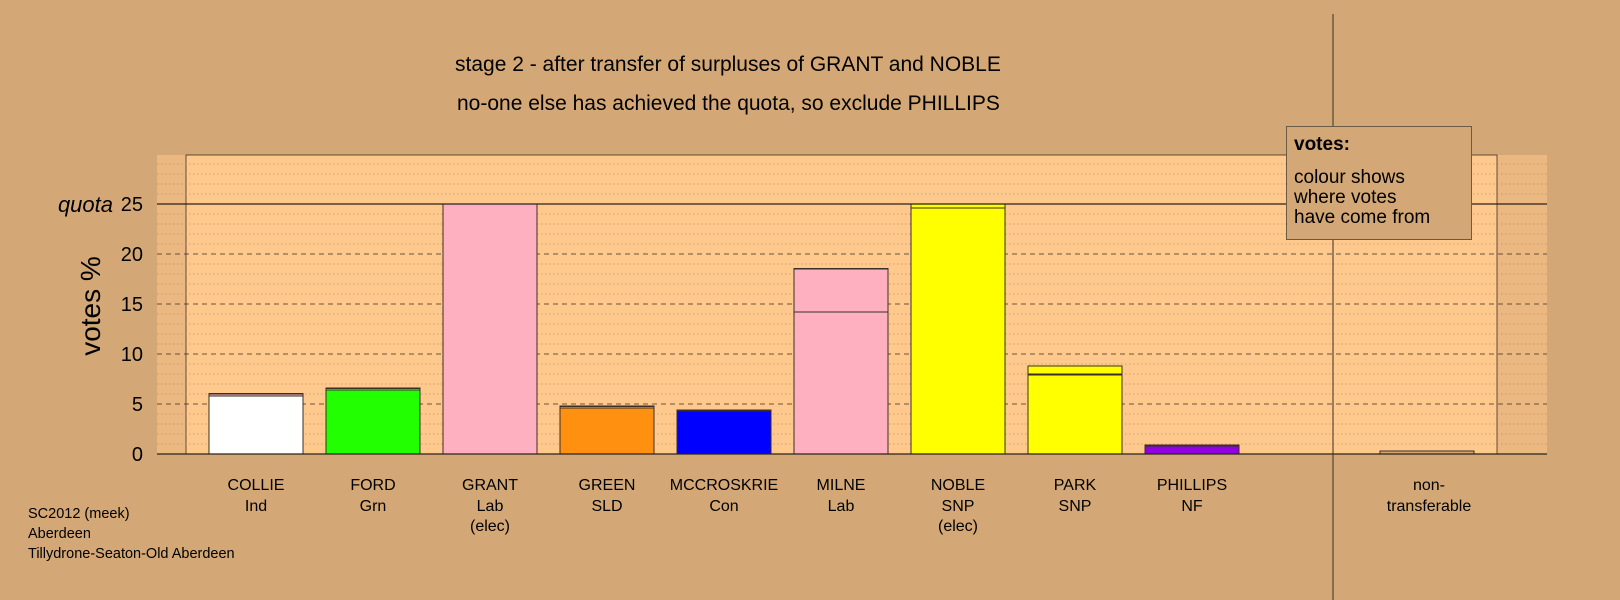 The width and height of the screenshot is (1620, 600). I want to click on category-label: NOBLE, so click(958, 485).